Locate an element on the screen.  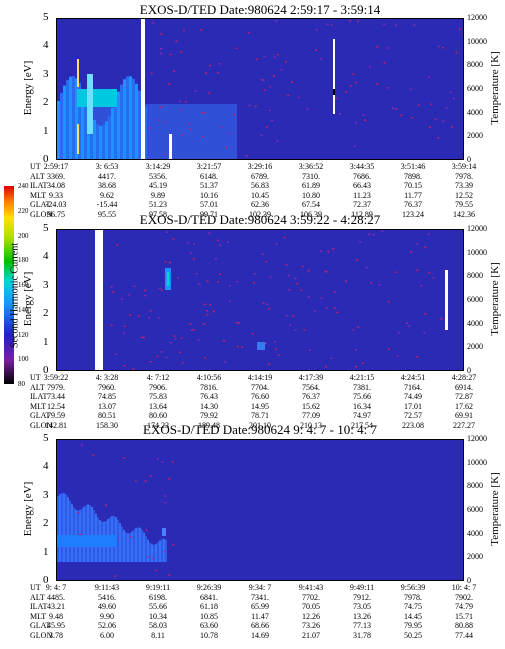
y2-tick-label: 10000 is located at coordinates (477, 462).